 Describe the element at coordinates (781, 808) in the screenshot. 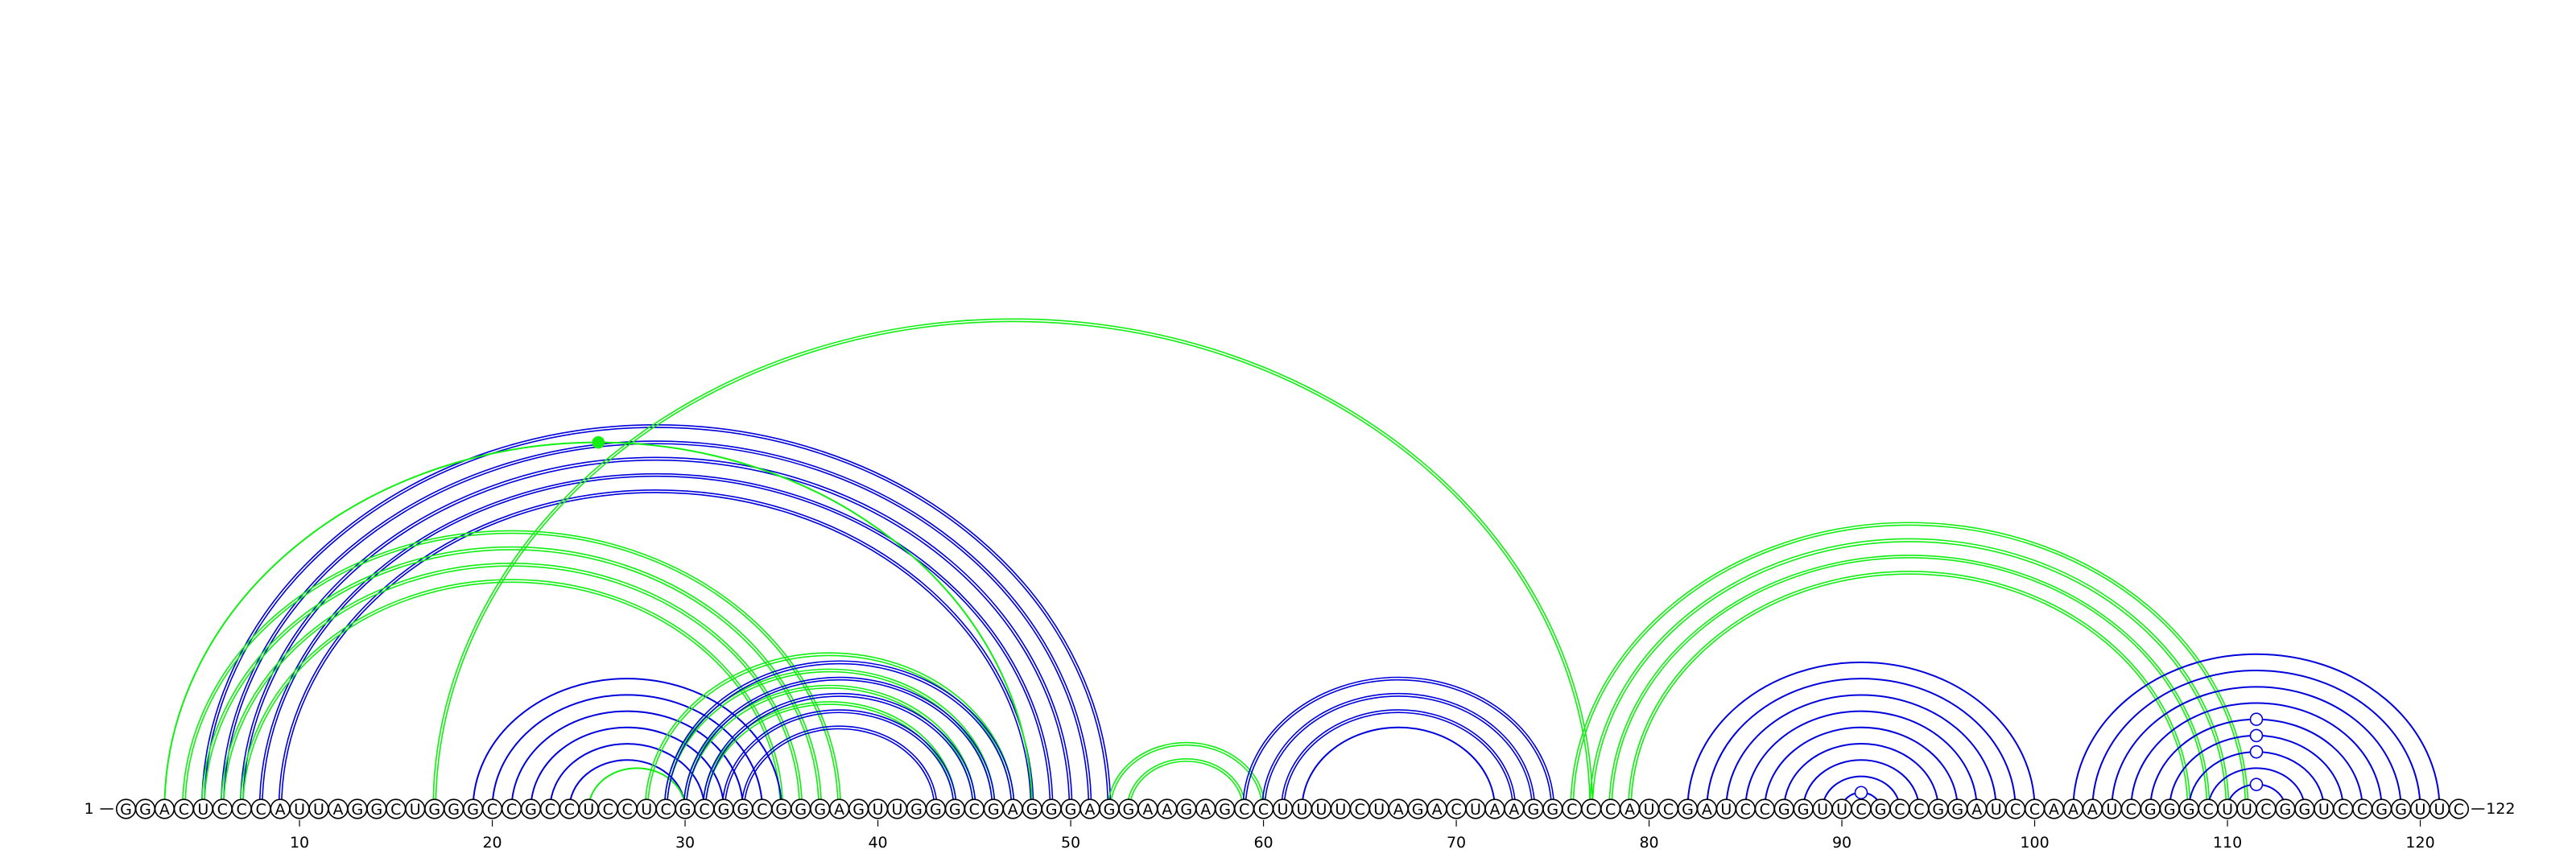

I see `nucleotide-35: G` at that location.